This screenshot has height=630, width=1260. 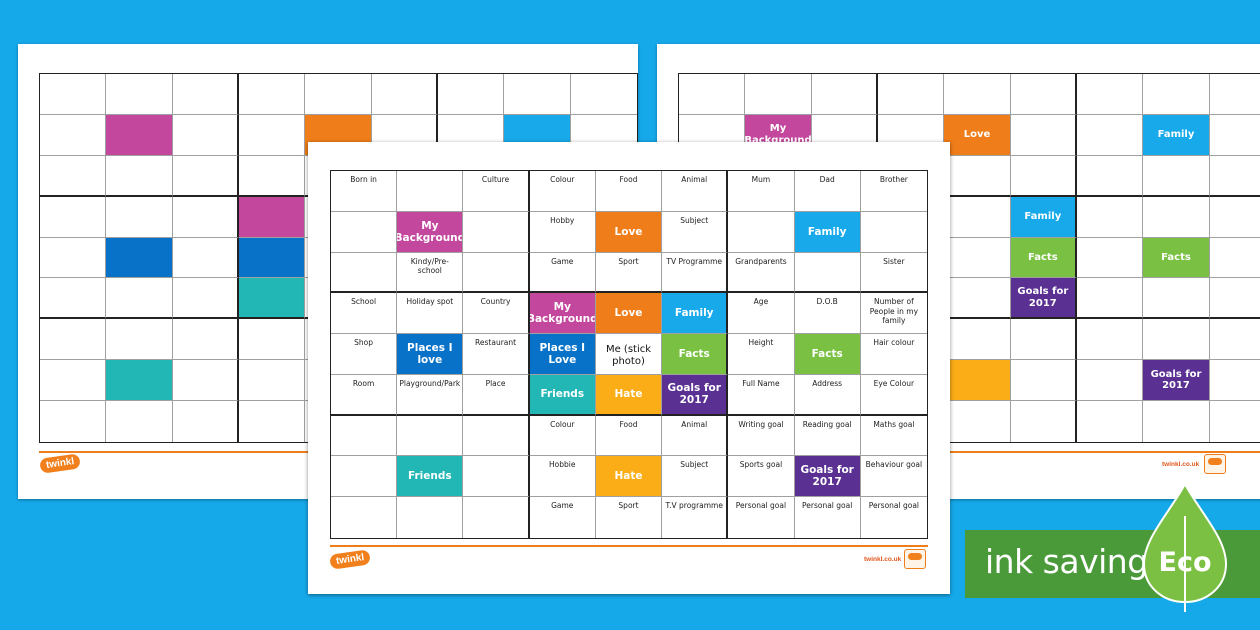 I want to click on grid-cell: Subject, so click(x=695, y=232).